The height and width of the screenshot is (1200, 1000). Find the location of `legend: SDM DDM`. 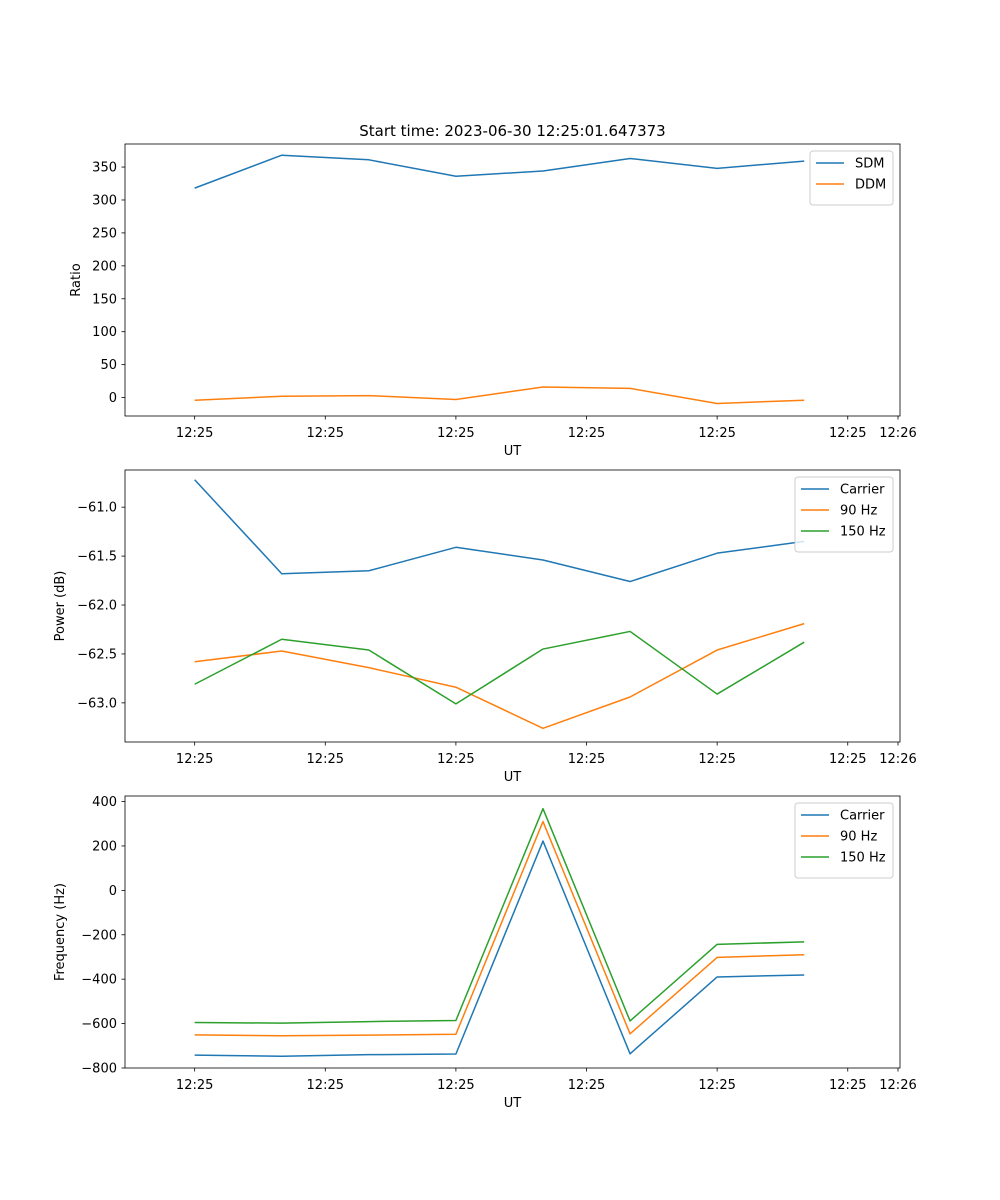

legend: SDM DDM is located at coordinates (851, 178).